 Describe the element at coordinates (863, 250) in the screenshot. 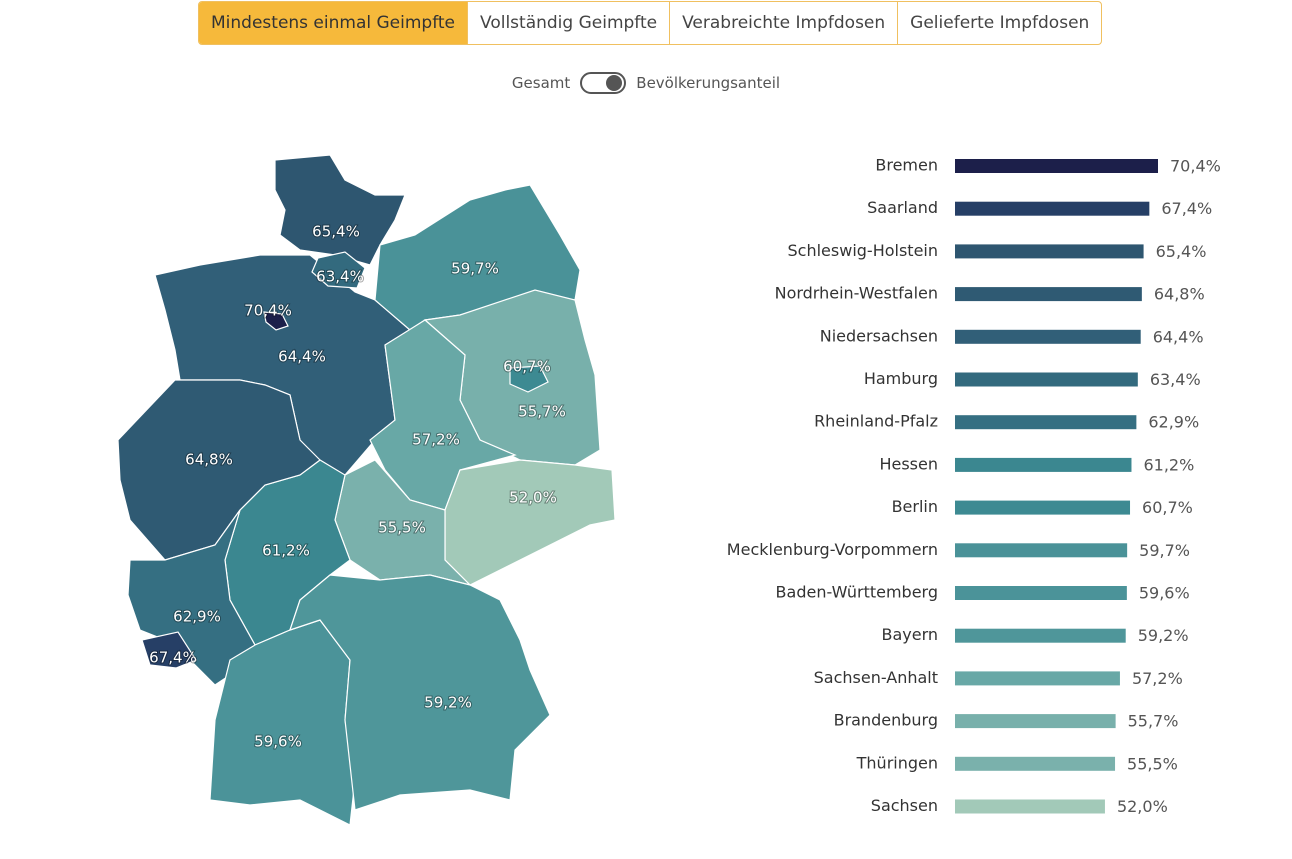

I see `bar-category-label: Schleswig-Holstein` at that location.